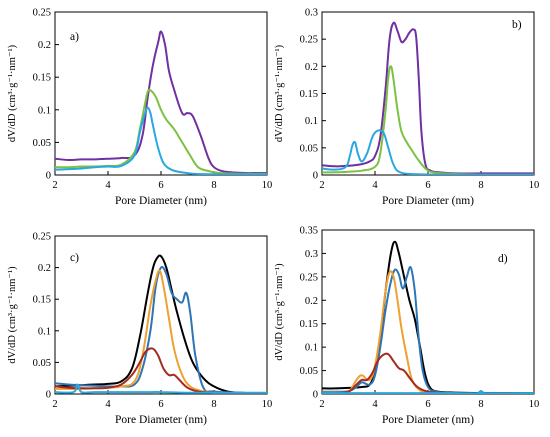  I want to click on y-tick-label: 0.35, so click(309, 231).